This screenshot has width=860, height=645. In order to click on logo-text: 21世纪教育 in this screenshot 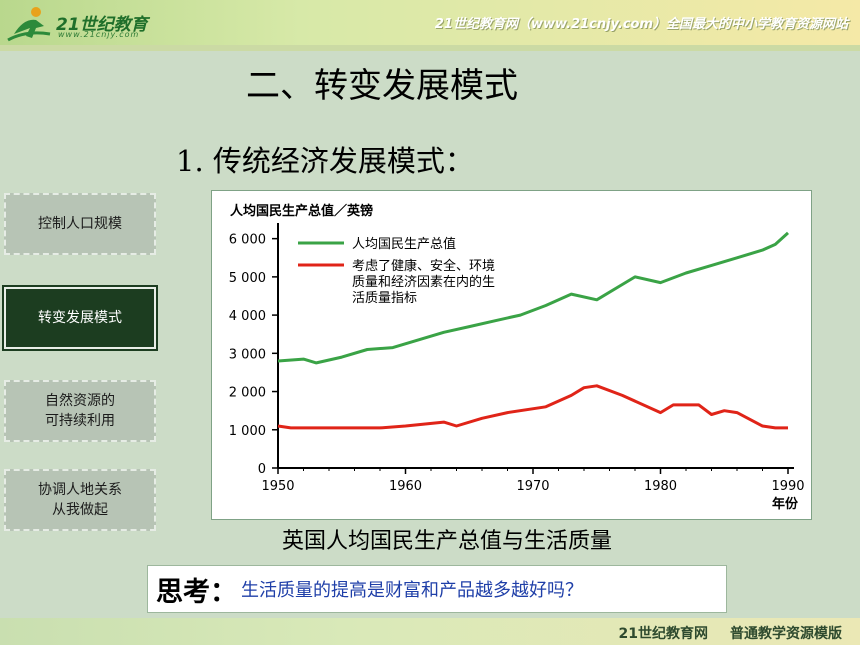, I will do `click(102, 25)`.